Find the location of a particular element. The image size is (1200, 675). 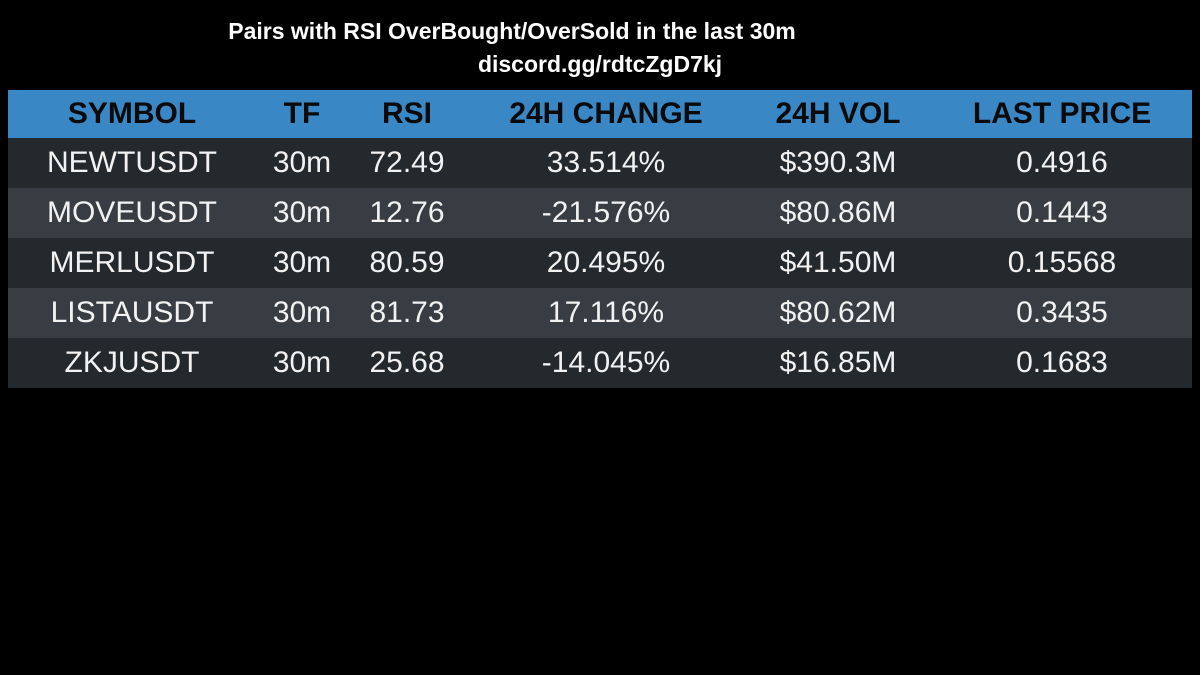

table-cell: 25.68 is located at coordinates (407, 362).